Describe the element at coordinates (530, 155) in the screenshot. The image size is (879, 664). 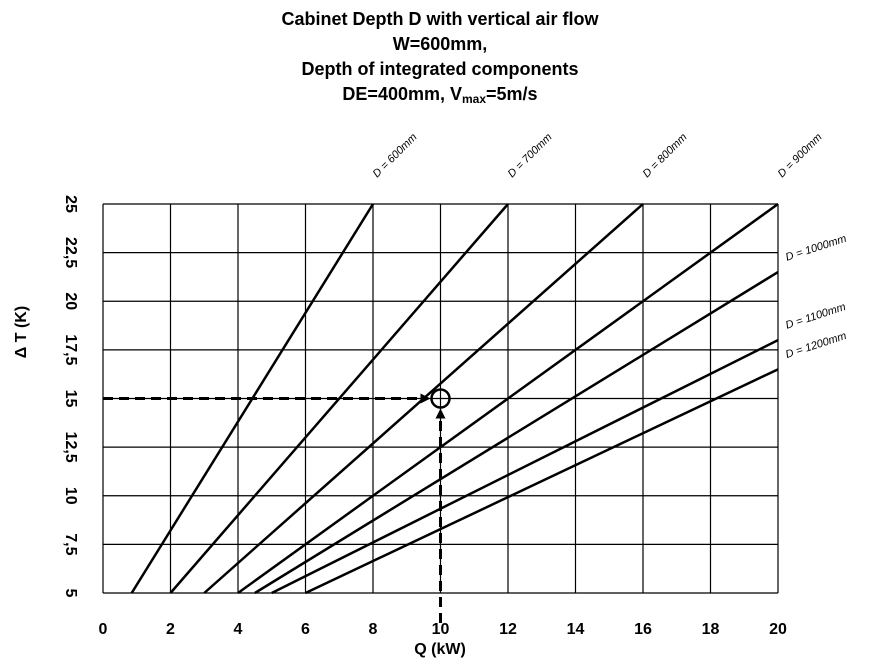
I see `series-label: D = 700mm` at that location.